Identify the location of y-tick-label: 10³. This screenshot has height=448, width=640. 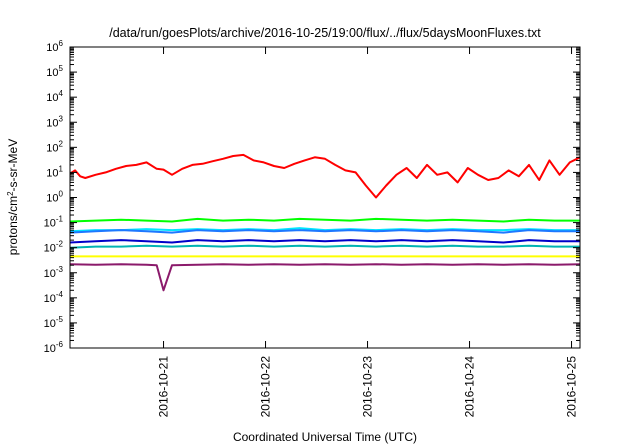
(54, 121).